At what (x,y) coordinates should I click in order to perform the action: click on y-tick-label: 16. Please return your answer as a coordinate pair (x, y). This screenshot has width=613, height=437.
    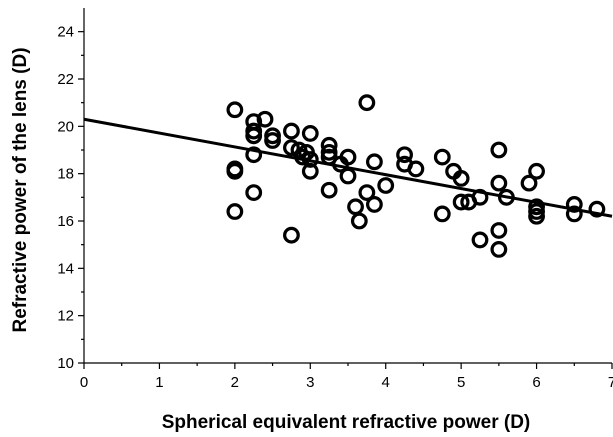
    Looking at the image, I should click on (65, 221).